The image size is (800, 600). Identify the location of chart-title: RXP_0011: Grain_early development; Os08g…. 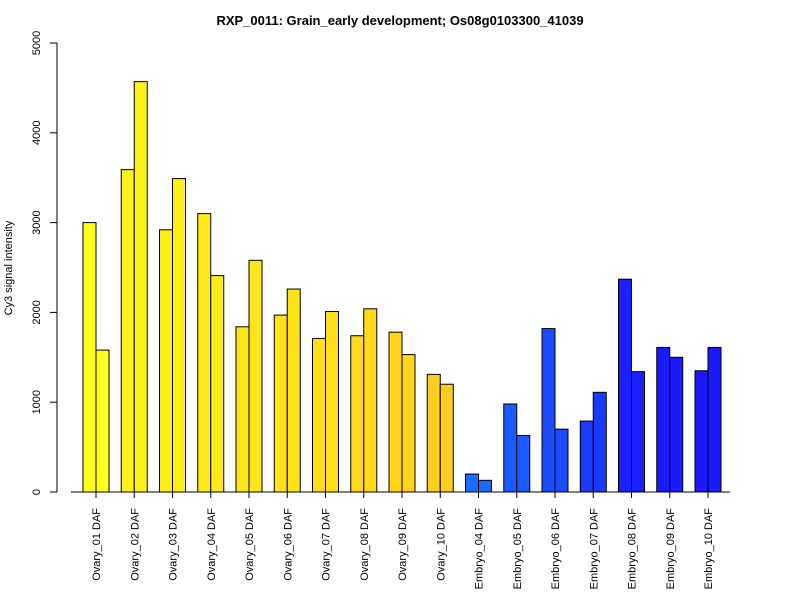
(400, 20).